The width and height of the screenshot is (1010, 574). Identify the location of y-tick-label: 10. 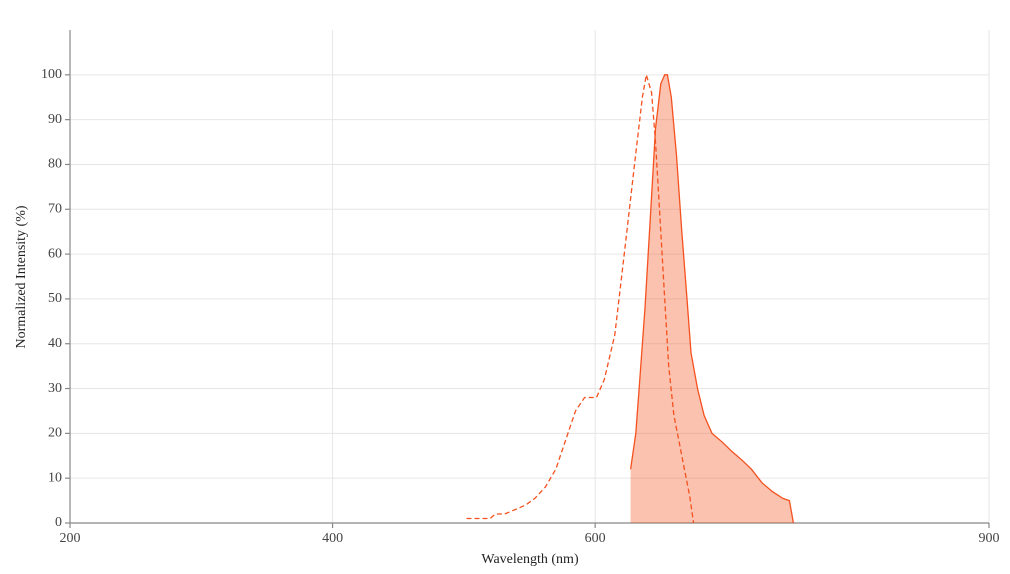
(55, 477).